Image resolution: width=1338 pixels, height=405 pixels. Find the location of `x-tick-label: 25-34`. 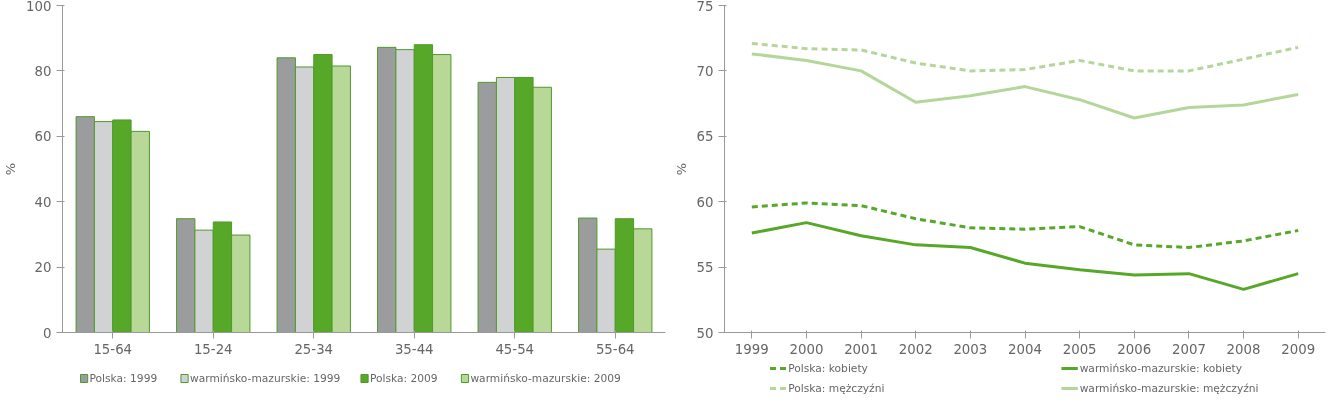

x-tick-label: 25-34 is located at coordinates (314, 349).